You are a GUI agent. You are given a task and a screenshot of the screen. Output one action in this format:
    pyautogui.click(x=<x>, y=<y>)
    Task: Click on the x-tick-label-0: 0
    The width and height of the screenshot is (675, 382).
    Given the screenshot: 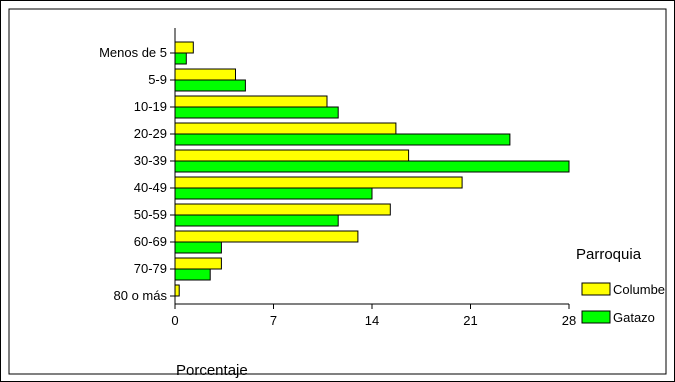 What is the action you would take?
    pyautogui.click(x=174, y=320)
    